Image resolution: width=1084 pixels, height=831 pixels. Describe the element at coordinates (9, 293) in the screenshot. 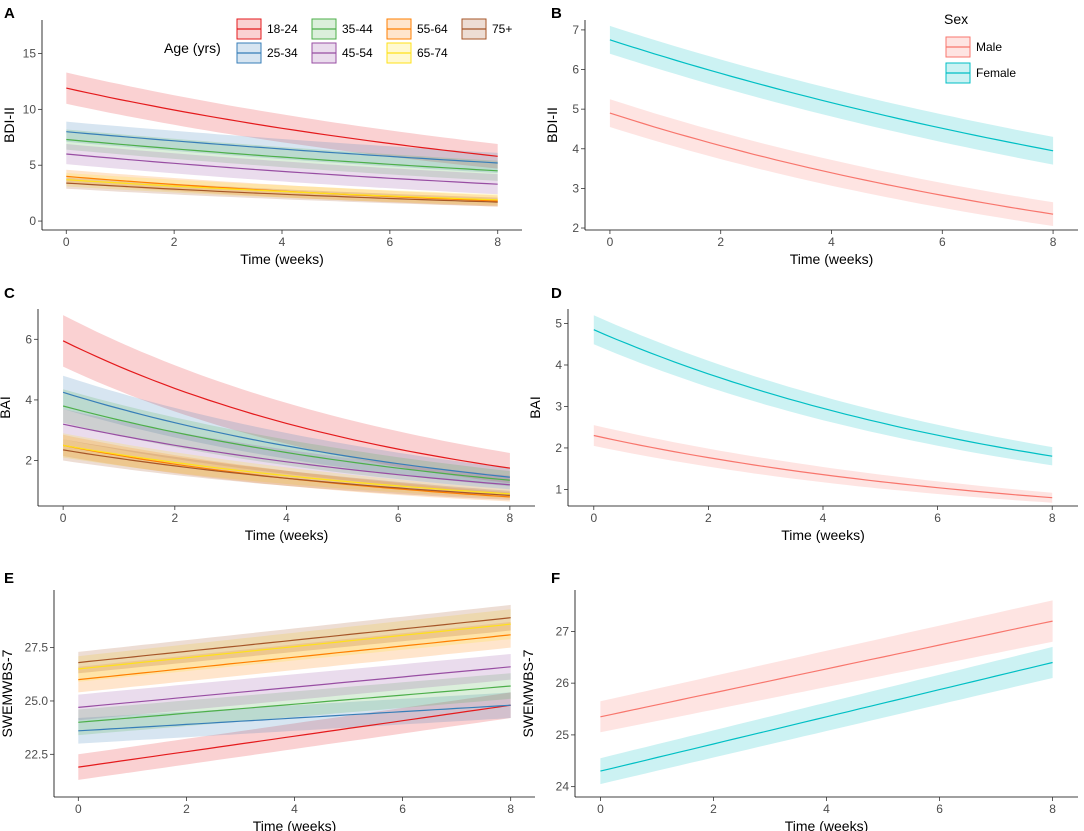

I see `panel-label: C` at that location.